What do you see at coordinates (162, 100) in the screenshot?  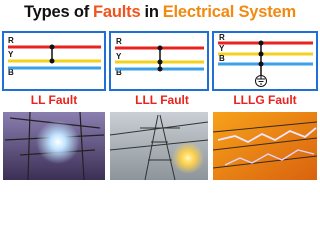 I see `caption: LLL Fault` at bounding box center [162, 100].